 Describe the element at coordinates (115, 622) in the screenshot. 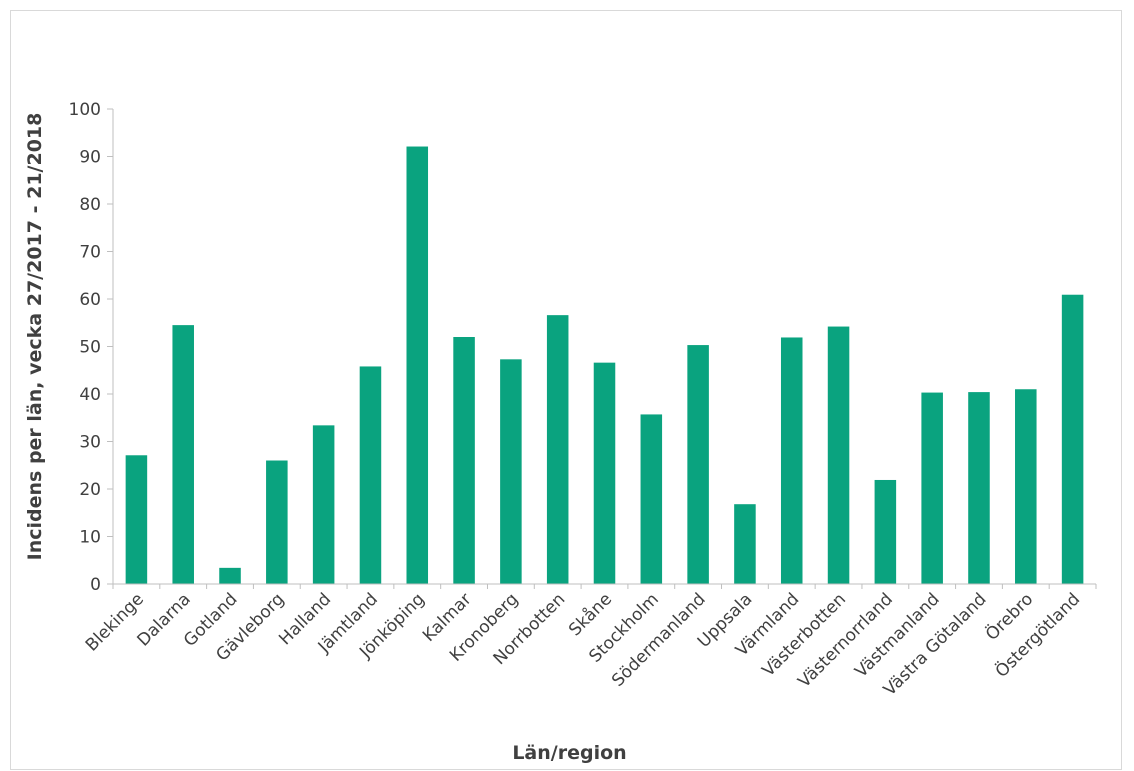

I see `x-tick-label: Blekinge` at that location.